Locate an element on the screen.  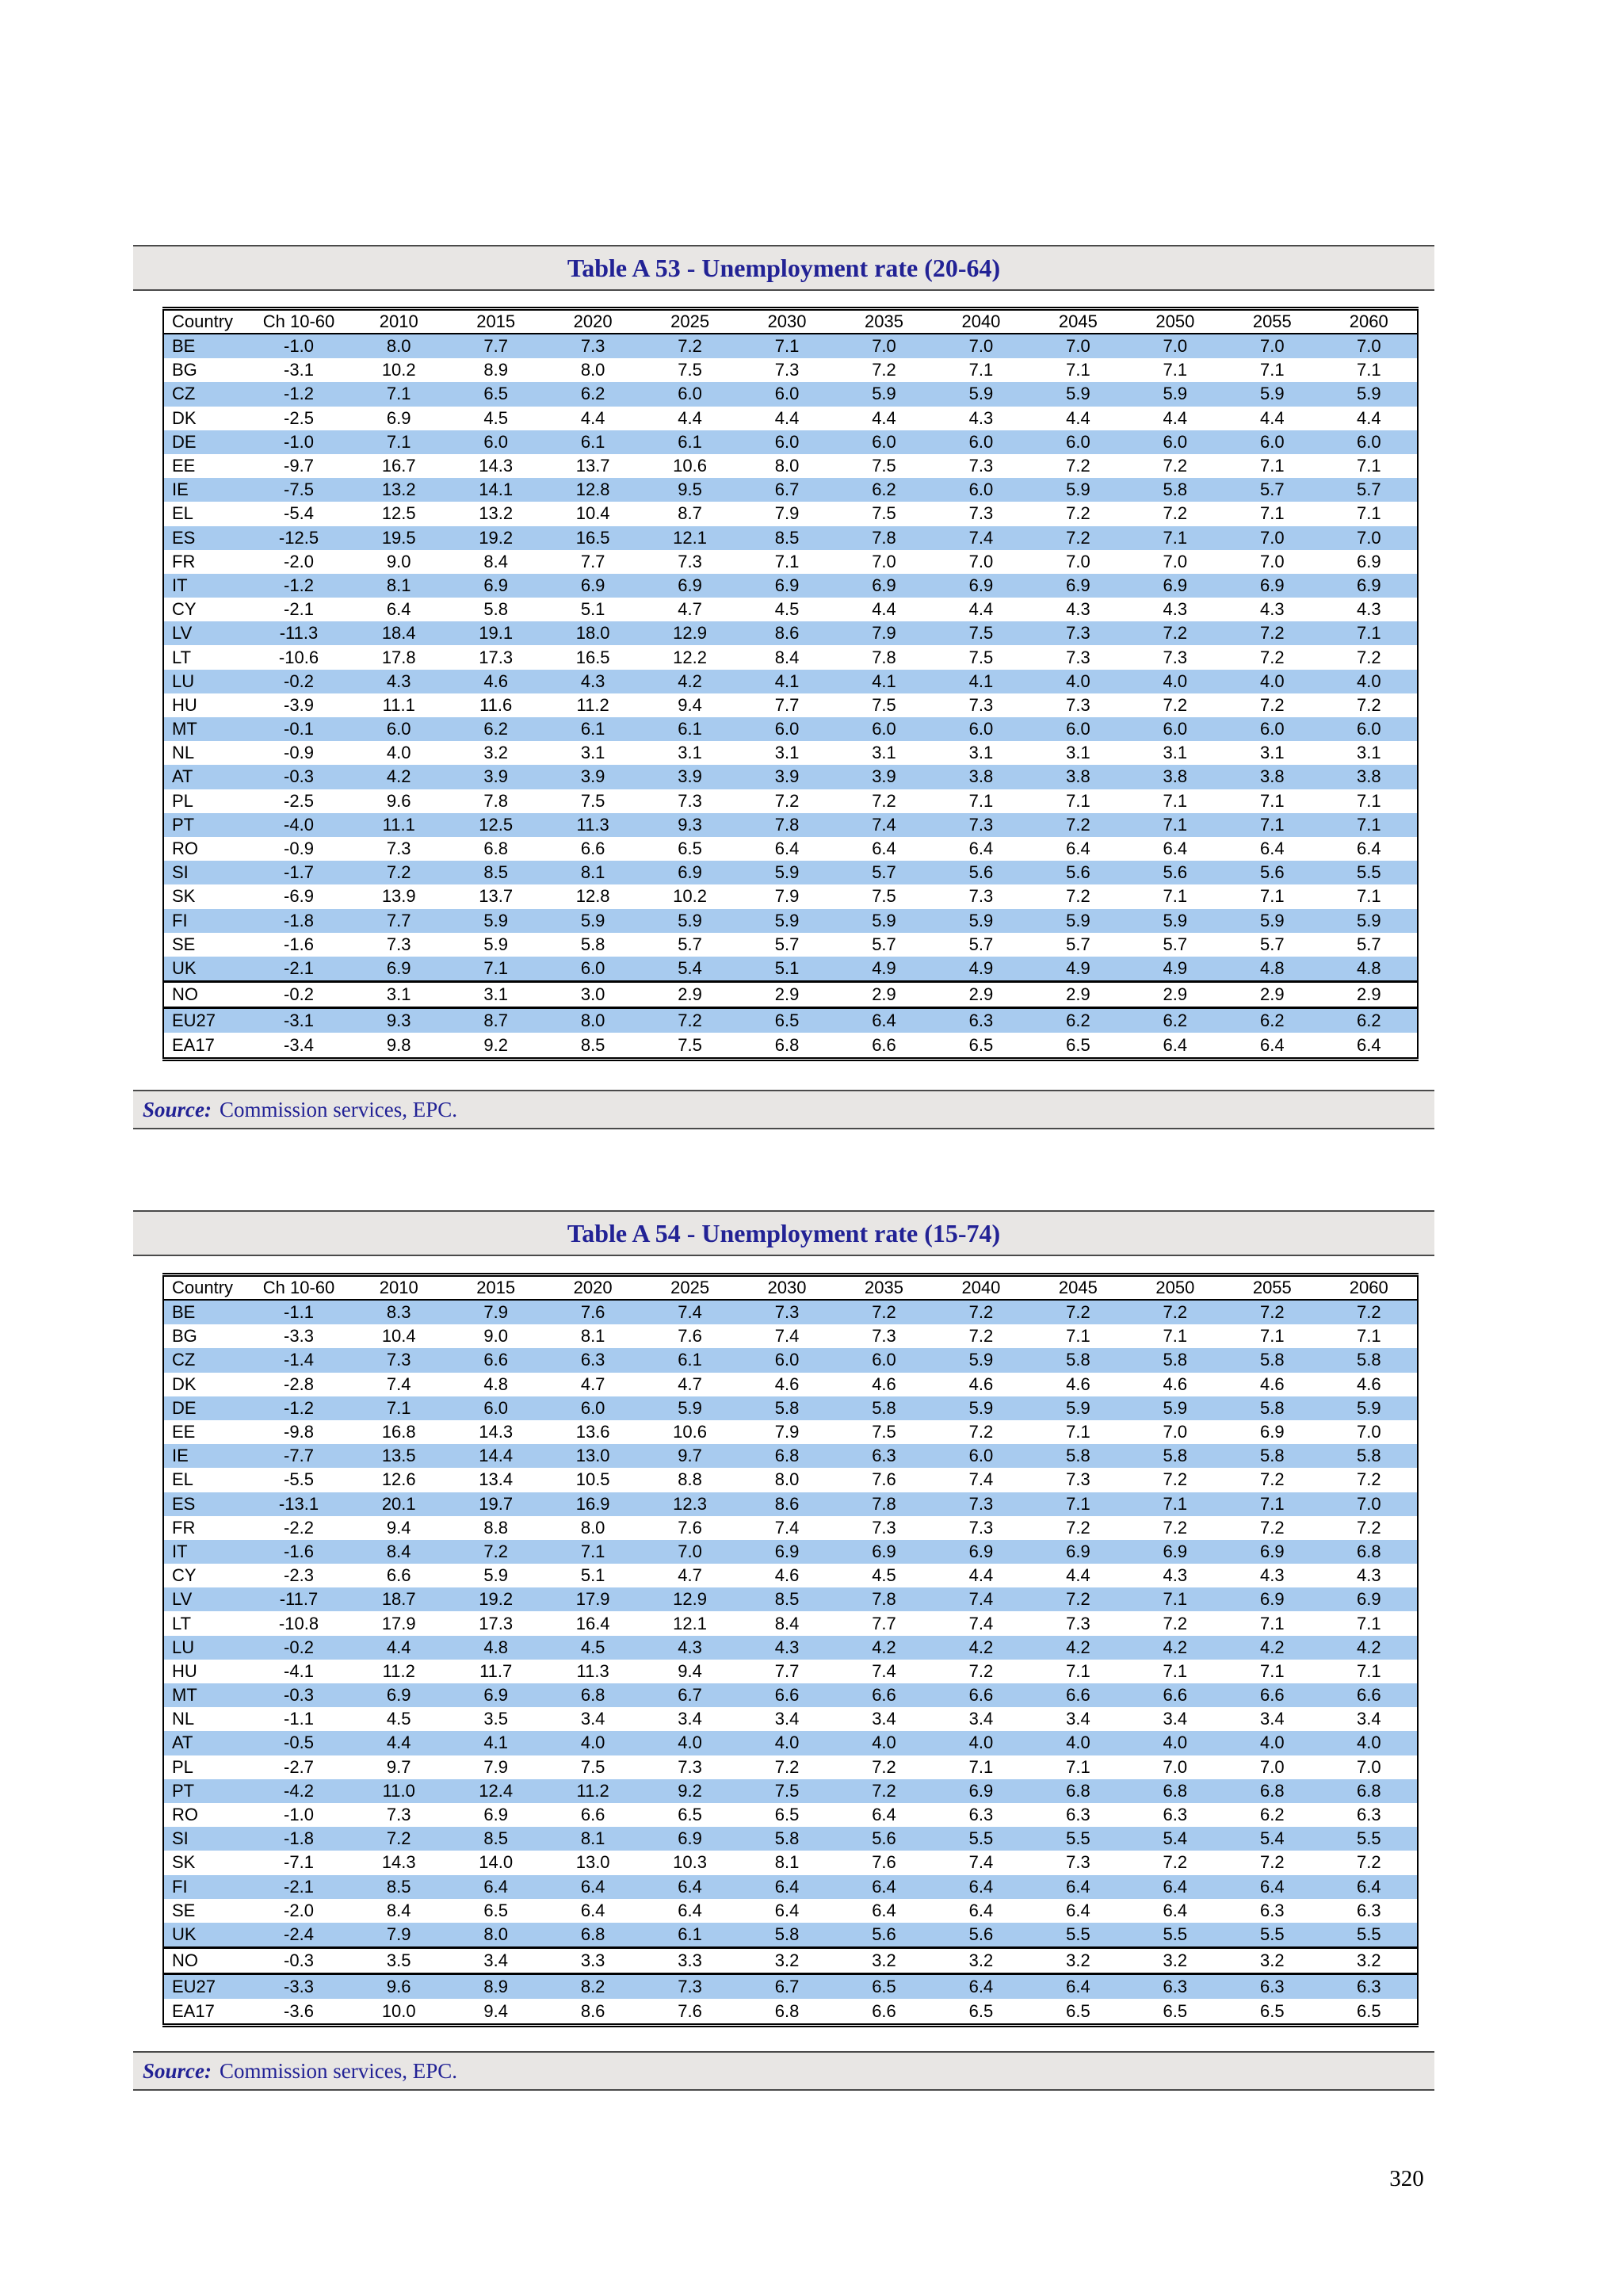
value-cell: 7.9 is located at coordinates (495, 1766).